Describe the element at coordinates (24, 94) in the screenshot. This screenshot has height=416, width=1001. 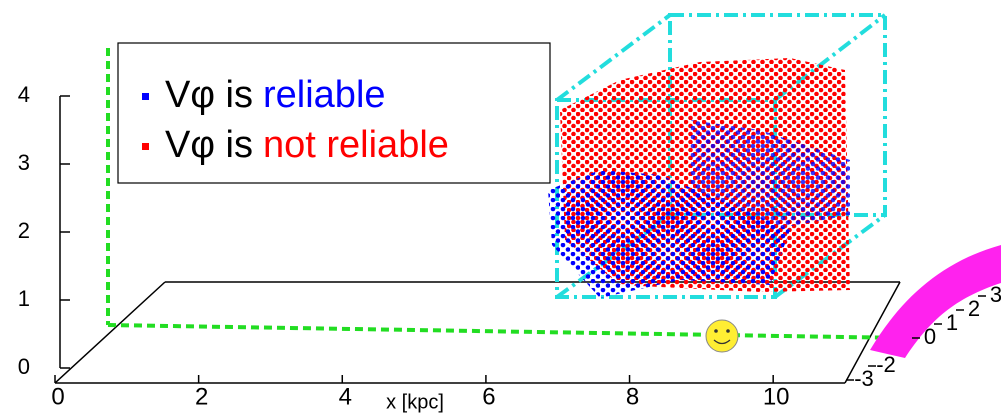
I see `z-tick-label: 4` at that location.